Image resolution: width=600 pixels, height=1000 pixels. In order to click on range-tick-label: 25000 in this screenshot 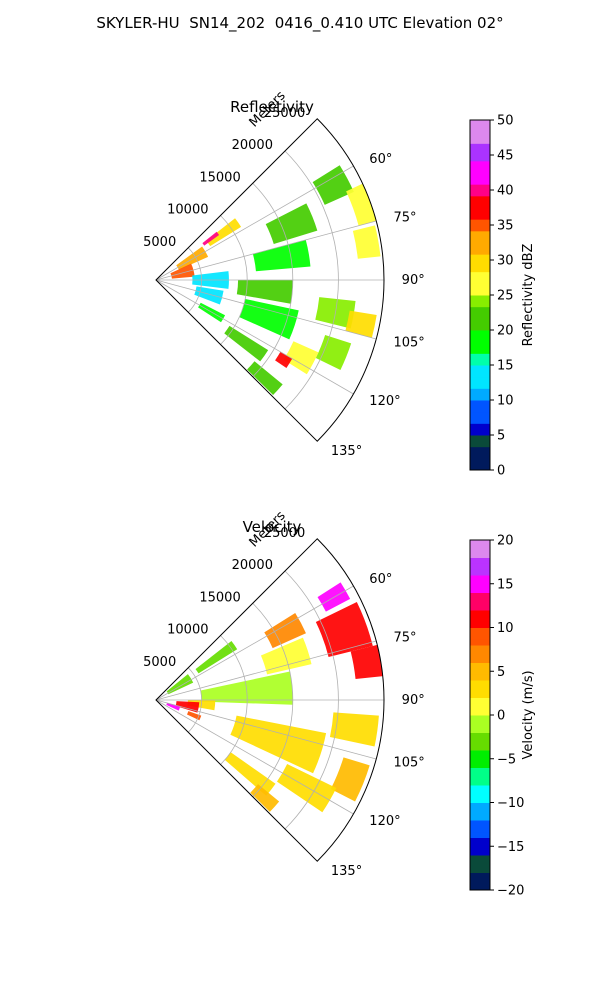, I will do `click(284, 113)`.